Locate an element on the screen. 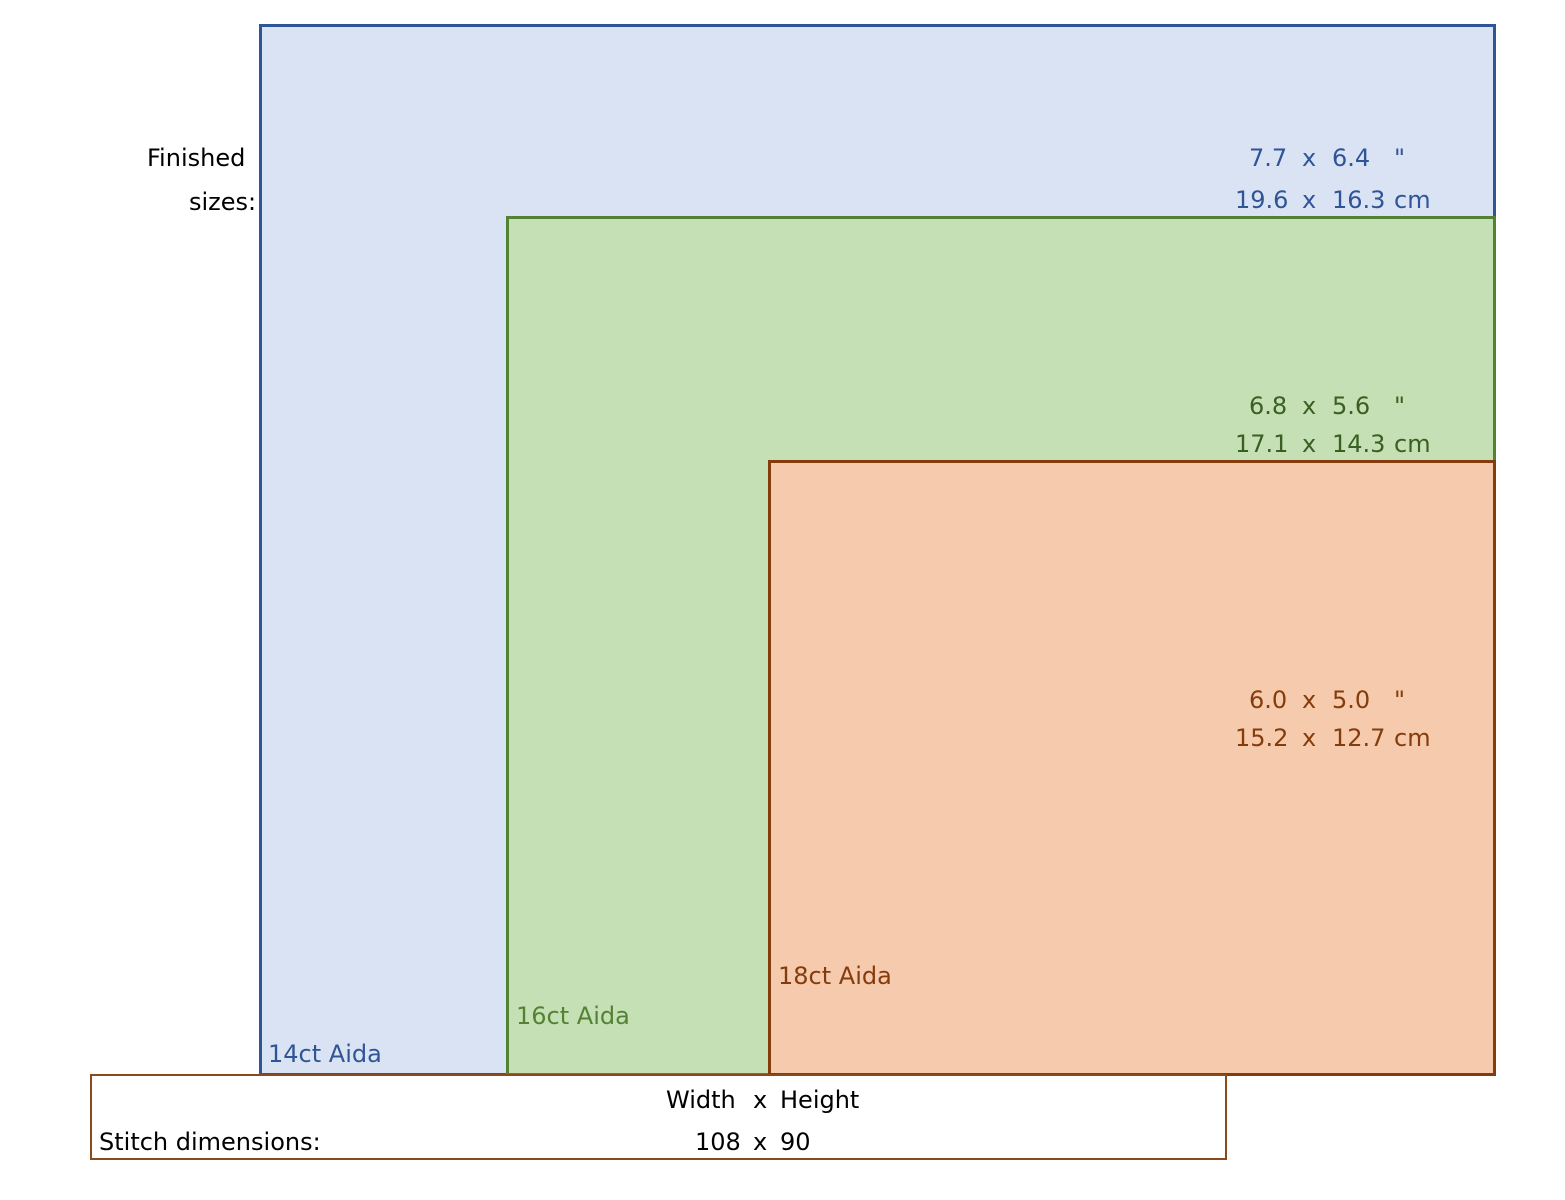  stitch-width: 108 is located at coordinates (718, 1142).